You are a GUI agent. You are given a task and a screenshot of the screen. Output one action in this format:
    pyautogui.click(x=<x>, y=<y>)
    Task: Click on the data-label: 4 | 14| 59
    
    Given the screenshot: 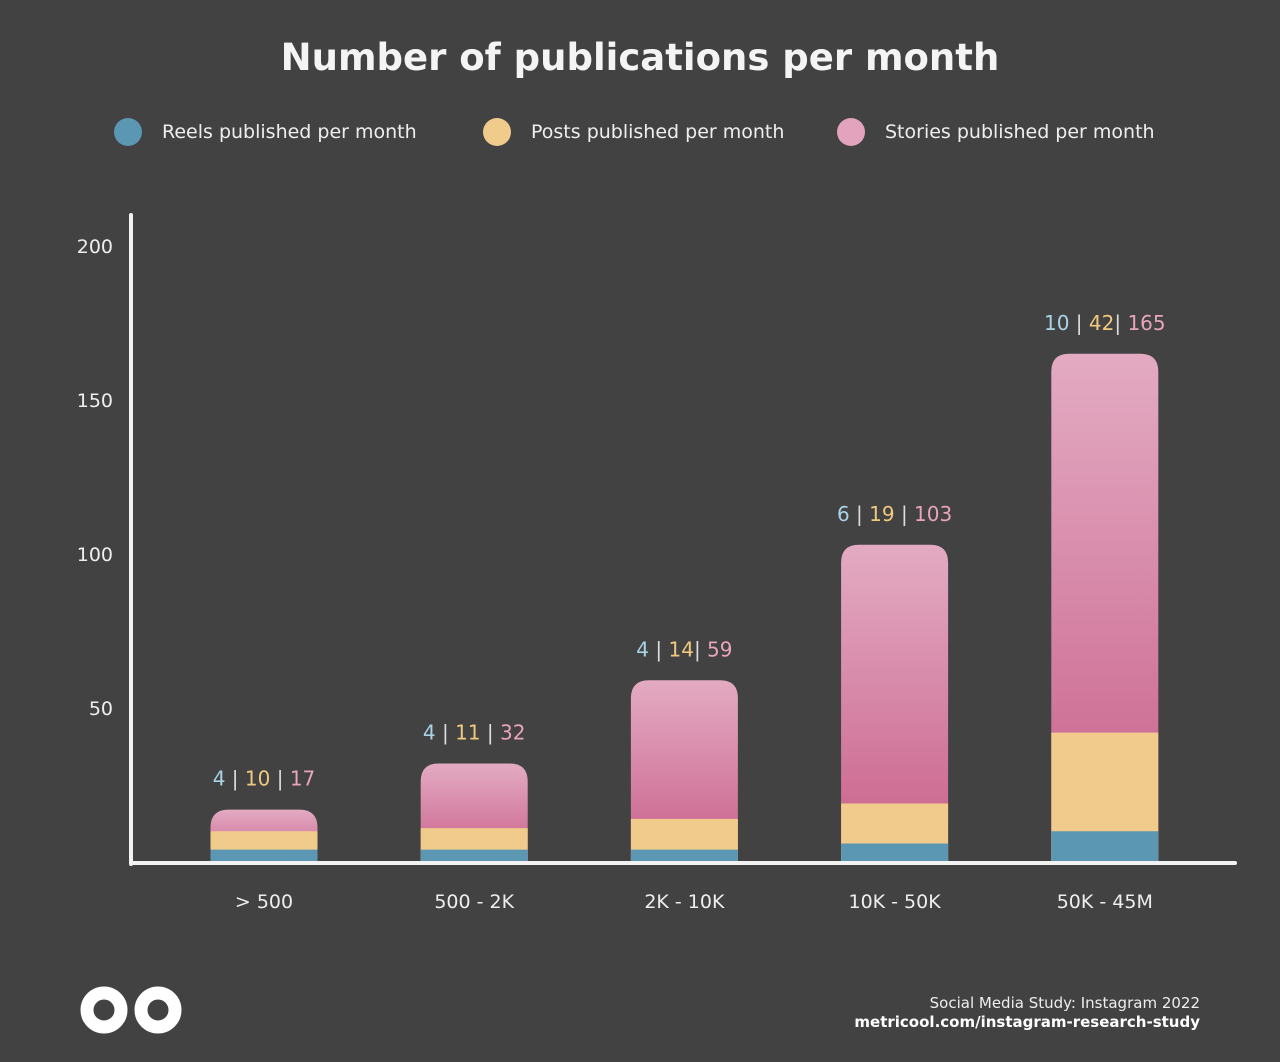 What is the action you would take?
    pyautogui.click(x=684, y=649)
    